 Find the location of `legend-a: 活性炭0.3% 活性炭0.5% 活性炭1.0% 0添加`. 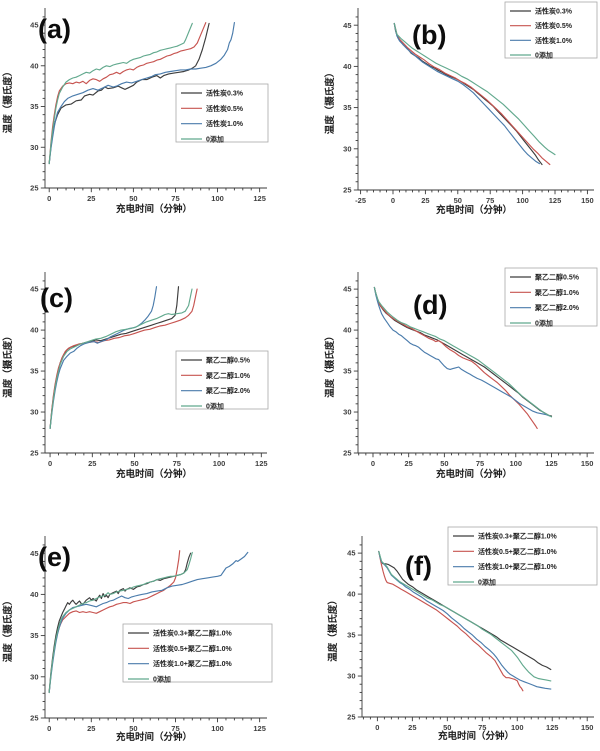

legend-a: 活性炭0.3% 活性炭0.5% 活性炭1.0% 0添加 is located at coordinates (222, 113).